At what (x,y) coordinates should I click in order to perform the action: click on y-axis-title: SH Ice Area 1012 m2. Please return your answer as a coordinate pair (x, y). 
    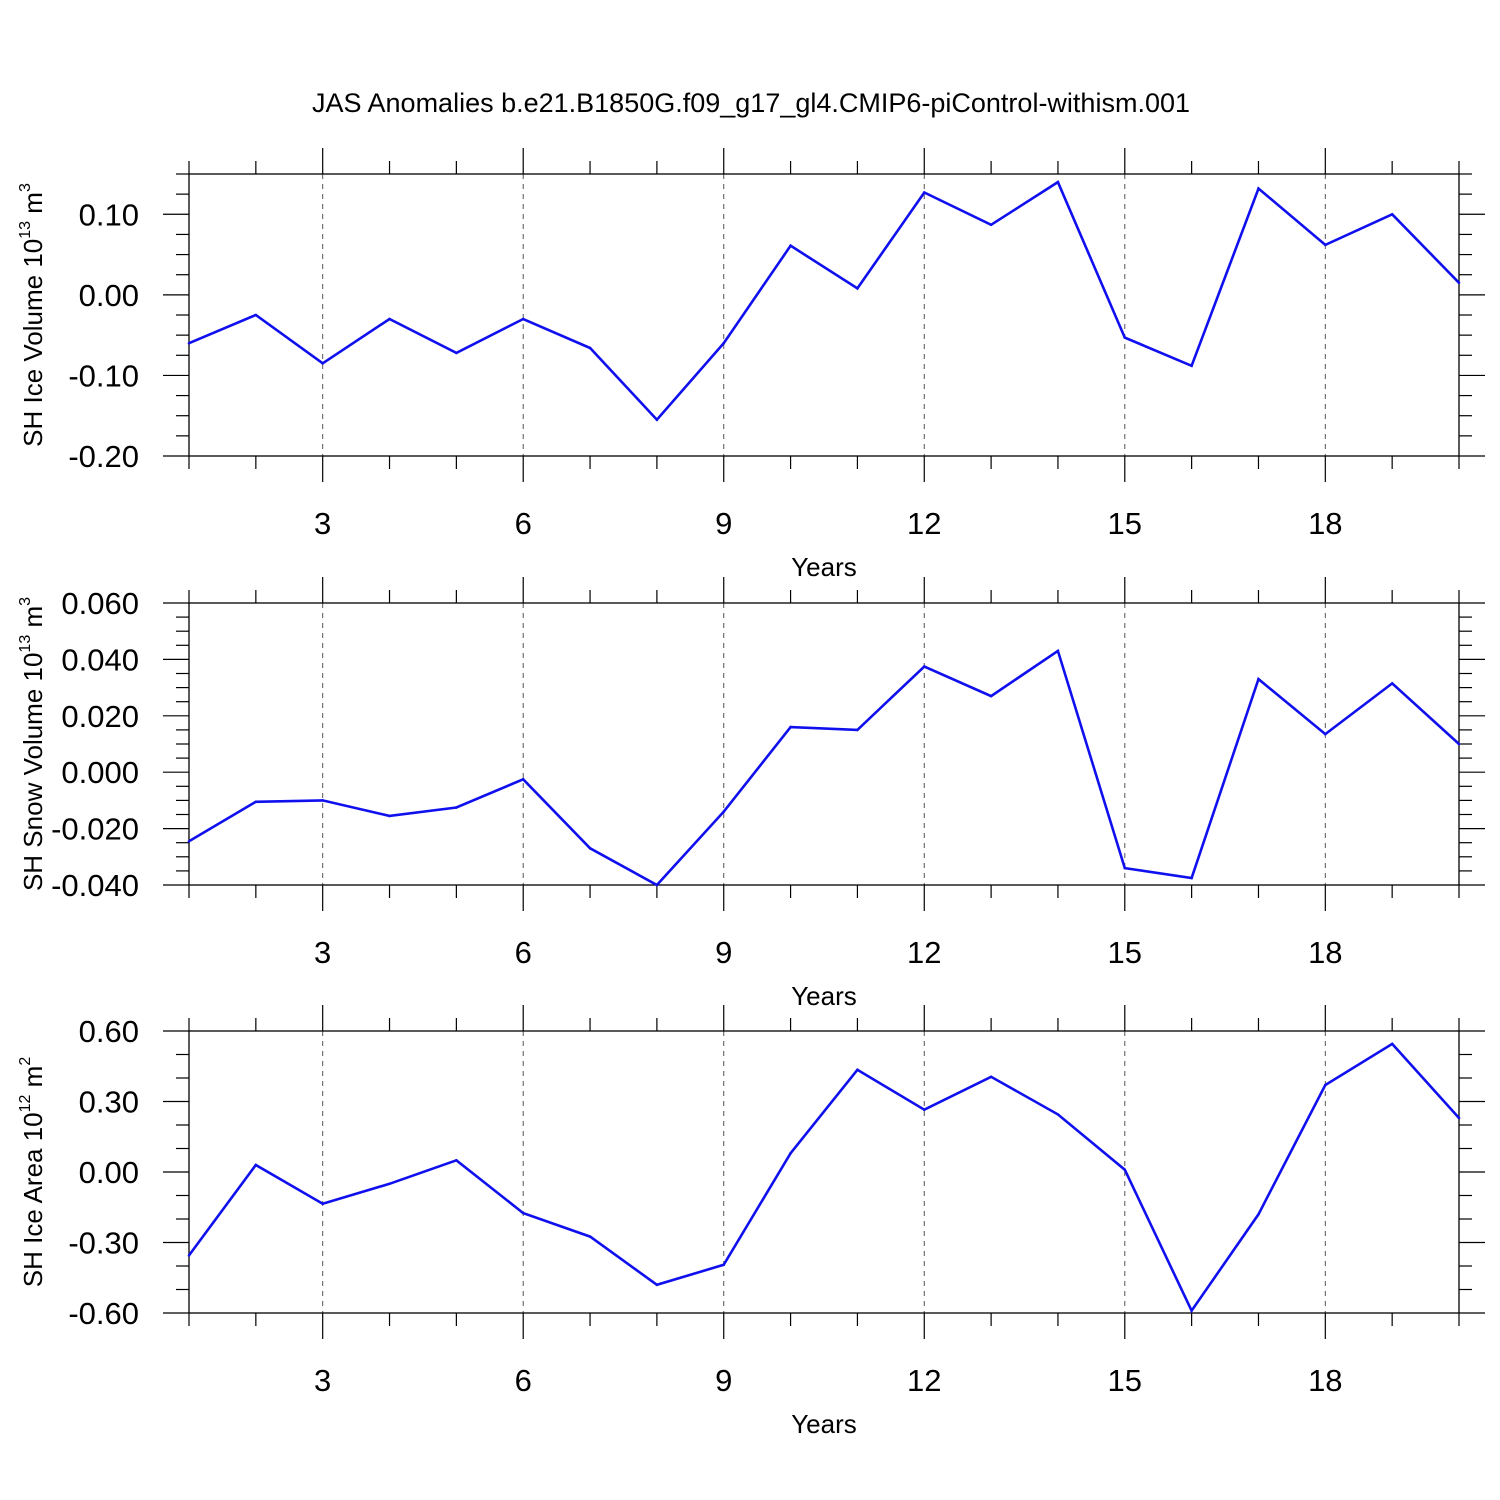
    Looking at the image, I should click on (32, 1172).